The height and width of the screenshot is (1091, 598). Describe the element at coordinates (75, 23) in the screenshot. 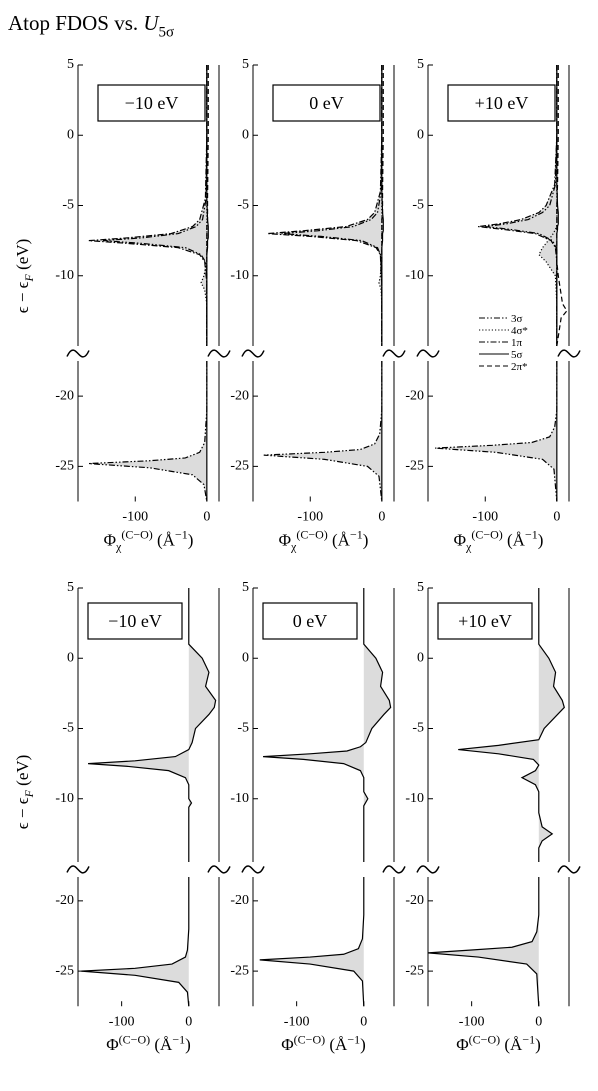

I see `text-part: Atop FDOS vs.` at that location.